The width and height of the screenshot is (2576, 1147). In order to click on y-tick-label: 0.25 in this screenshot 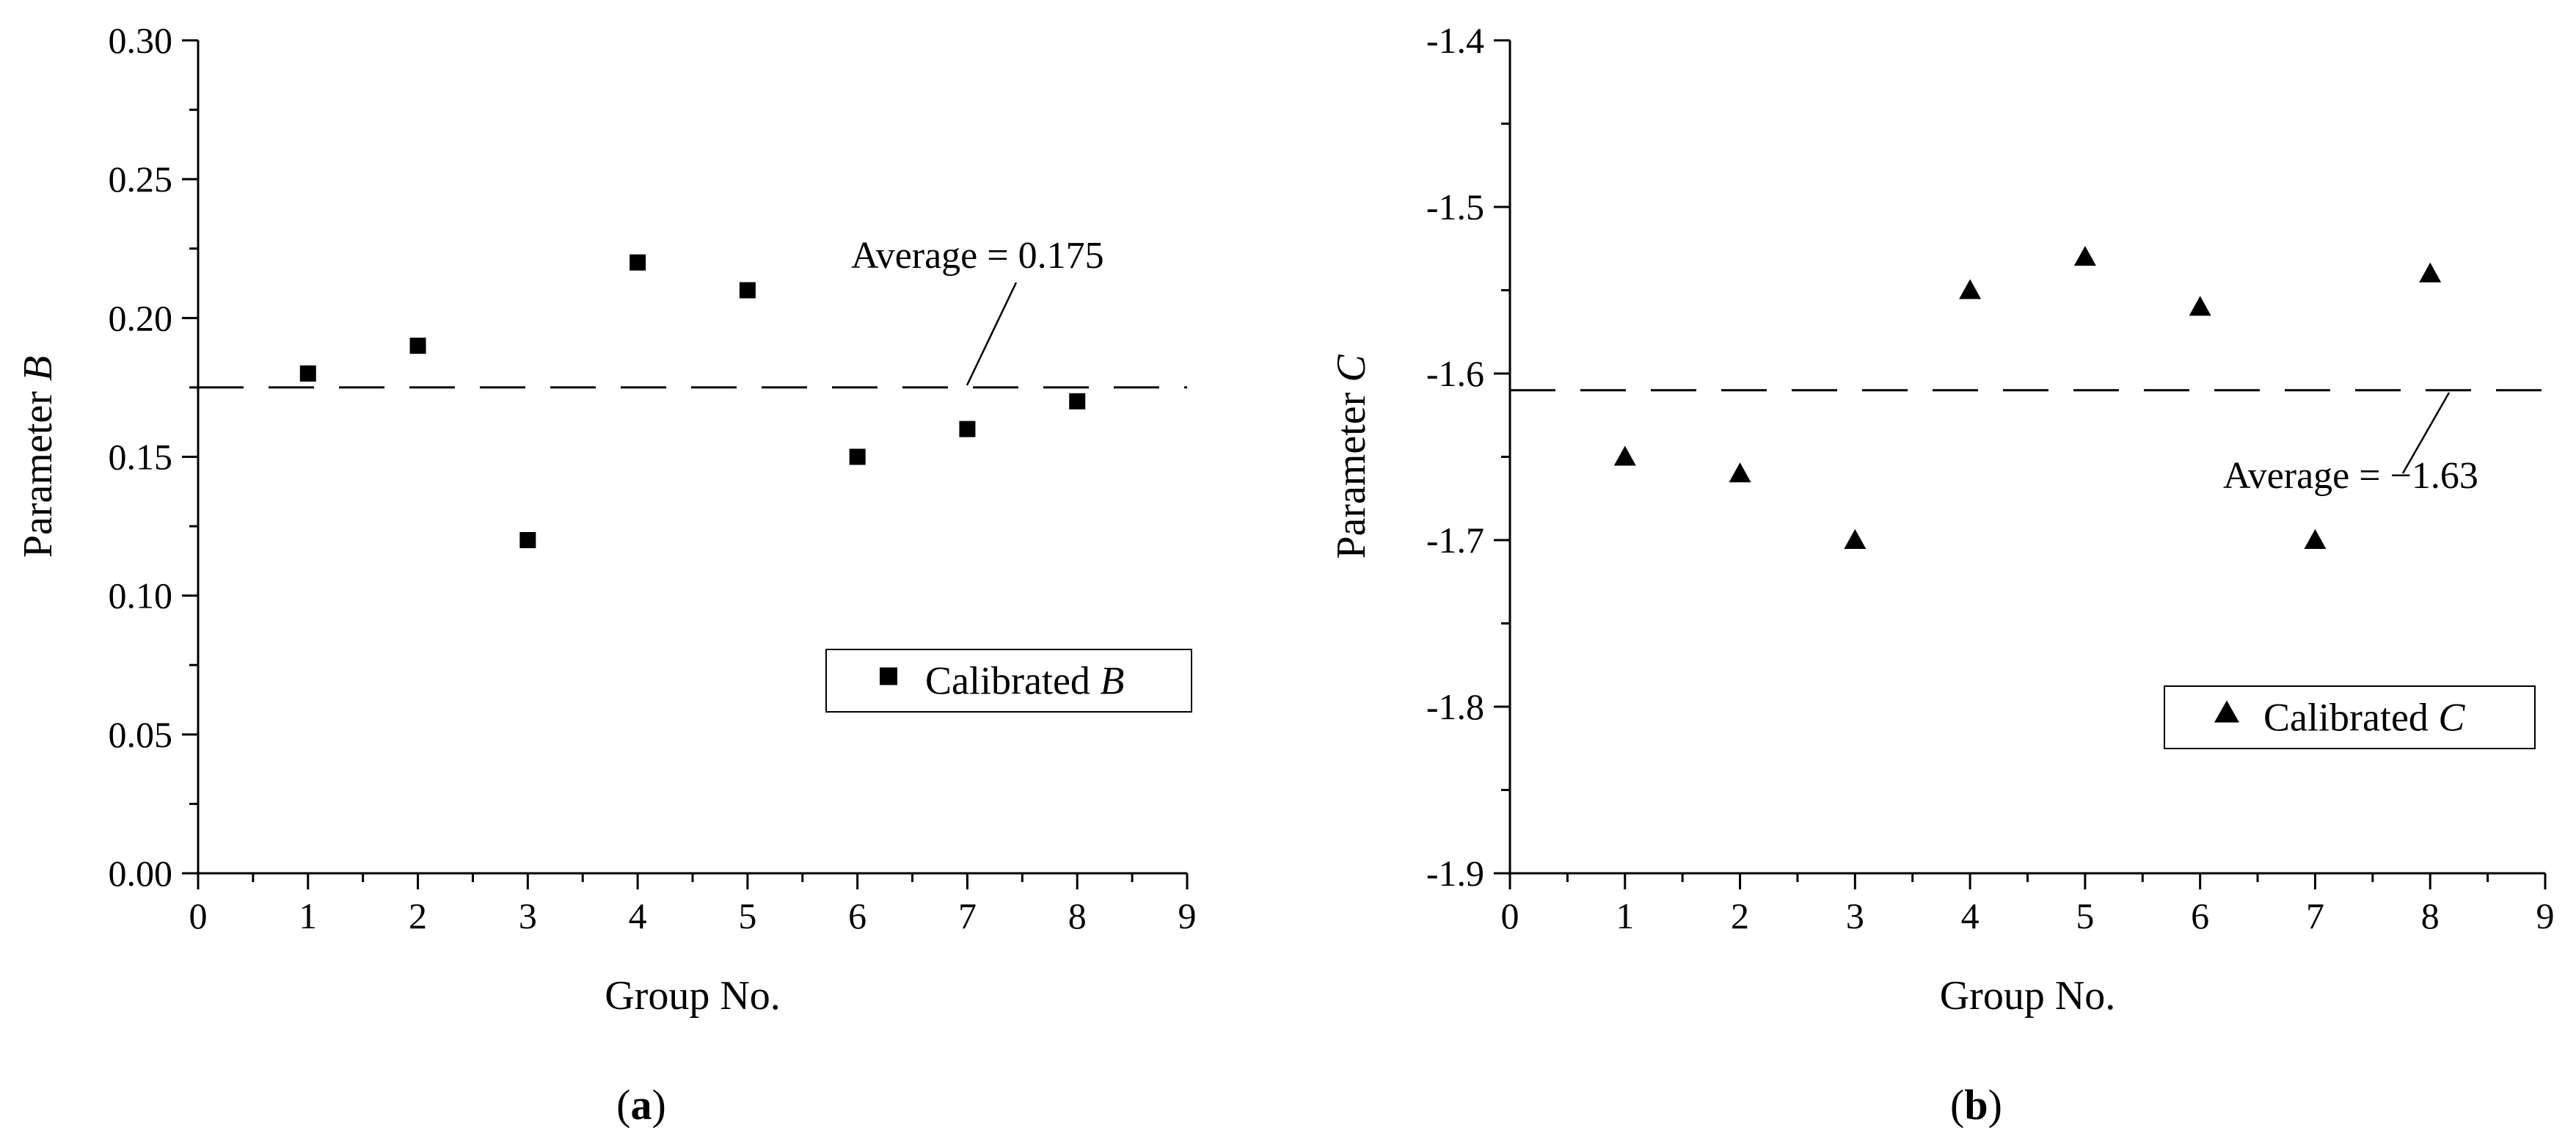, I will do `click(141, 180)`.